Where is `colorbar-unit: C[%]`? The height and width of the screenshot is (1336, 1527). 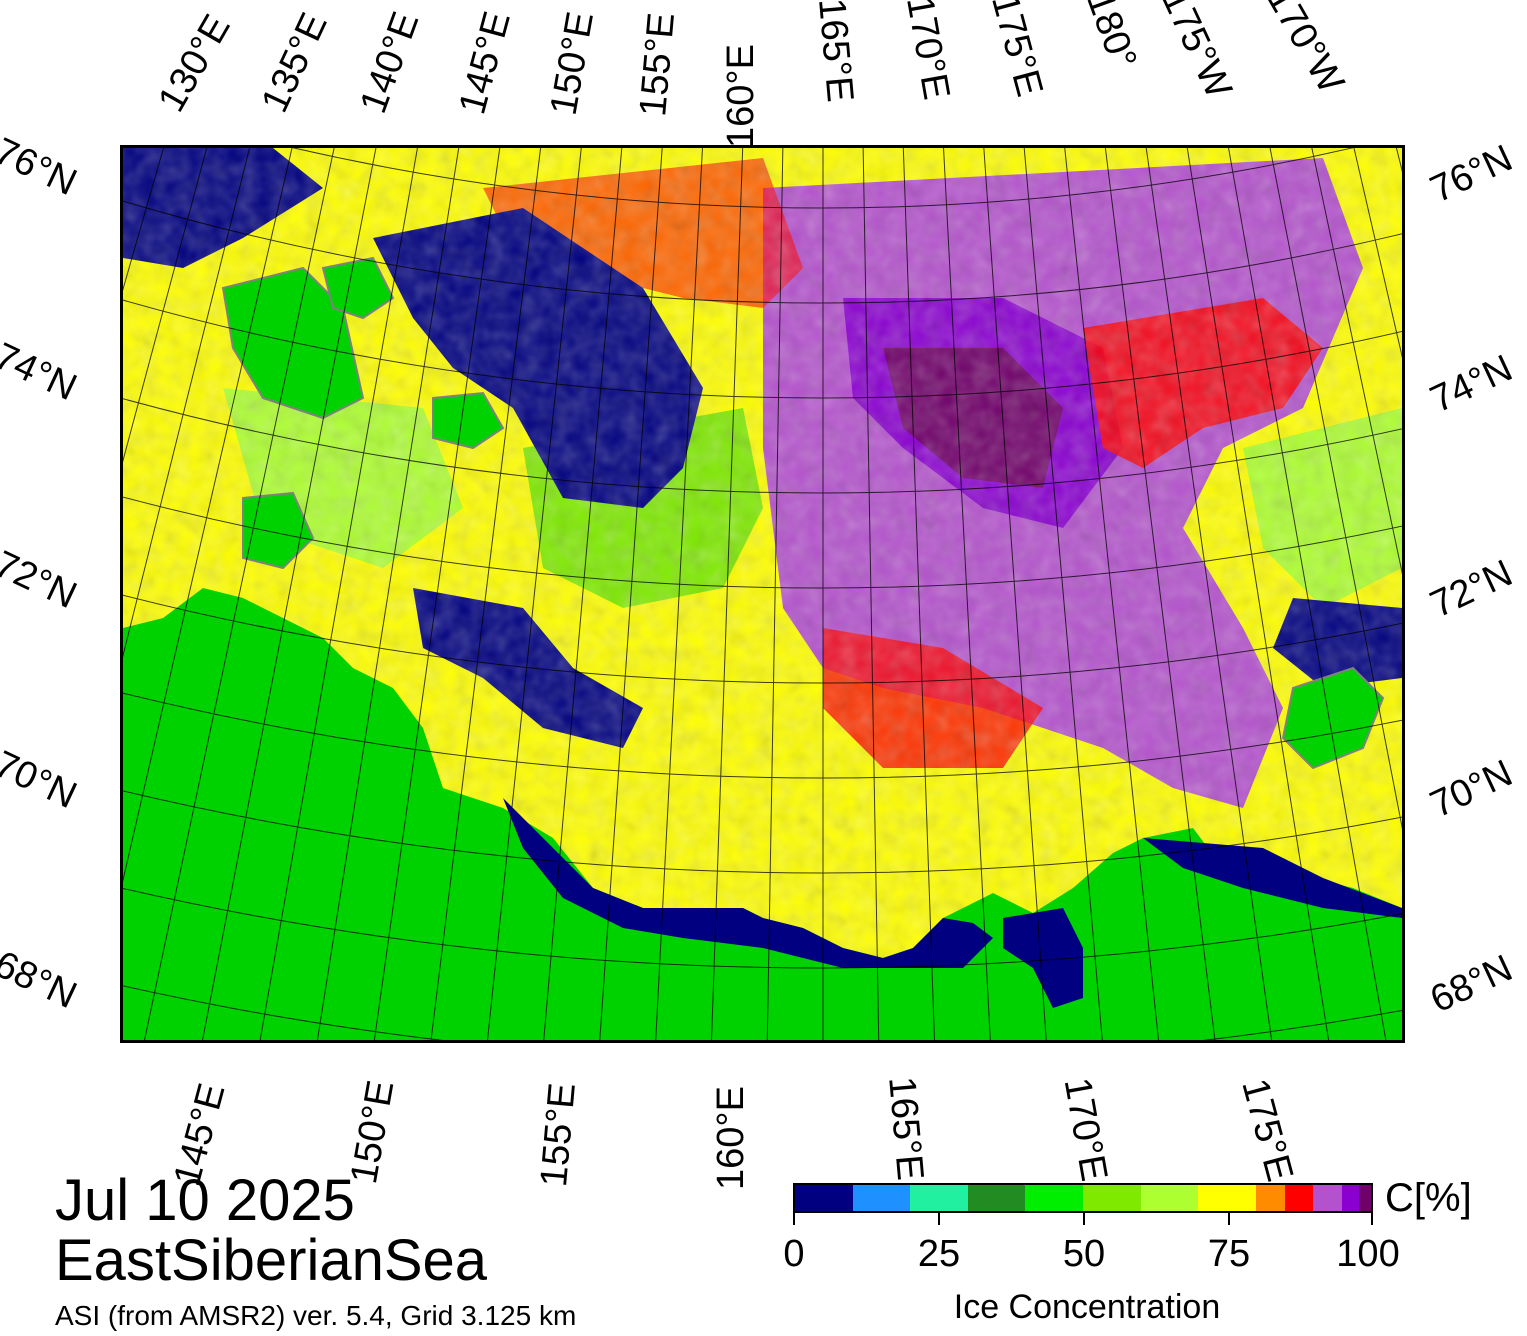
colorbar-unit: C[%] is located at coordinates (1428, 1198).